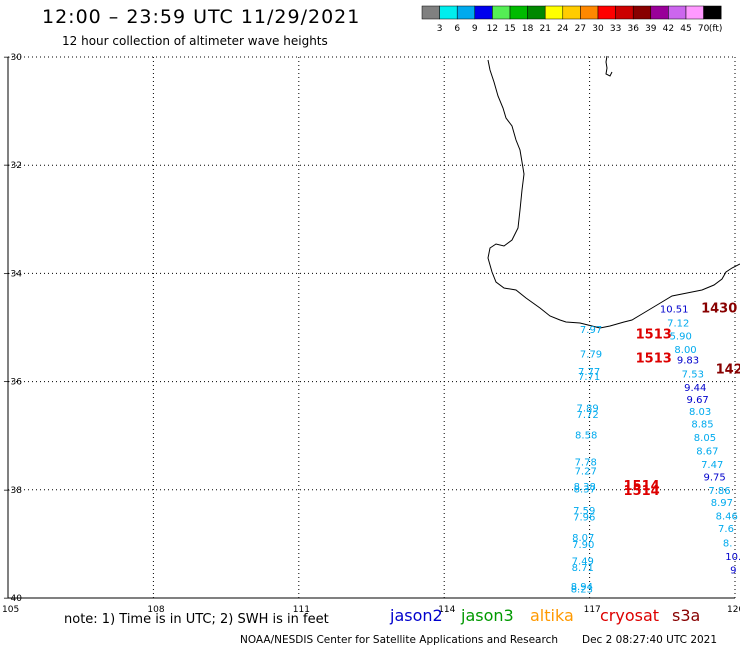 The height and width of the screenshot is (650, 740). What do you see at coordinates (686, 615) in the screenshot?
I see `legend-s3a: s3a` at bounding box center [686, 615].